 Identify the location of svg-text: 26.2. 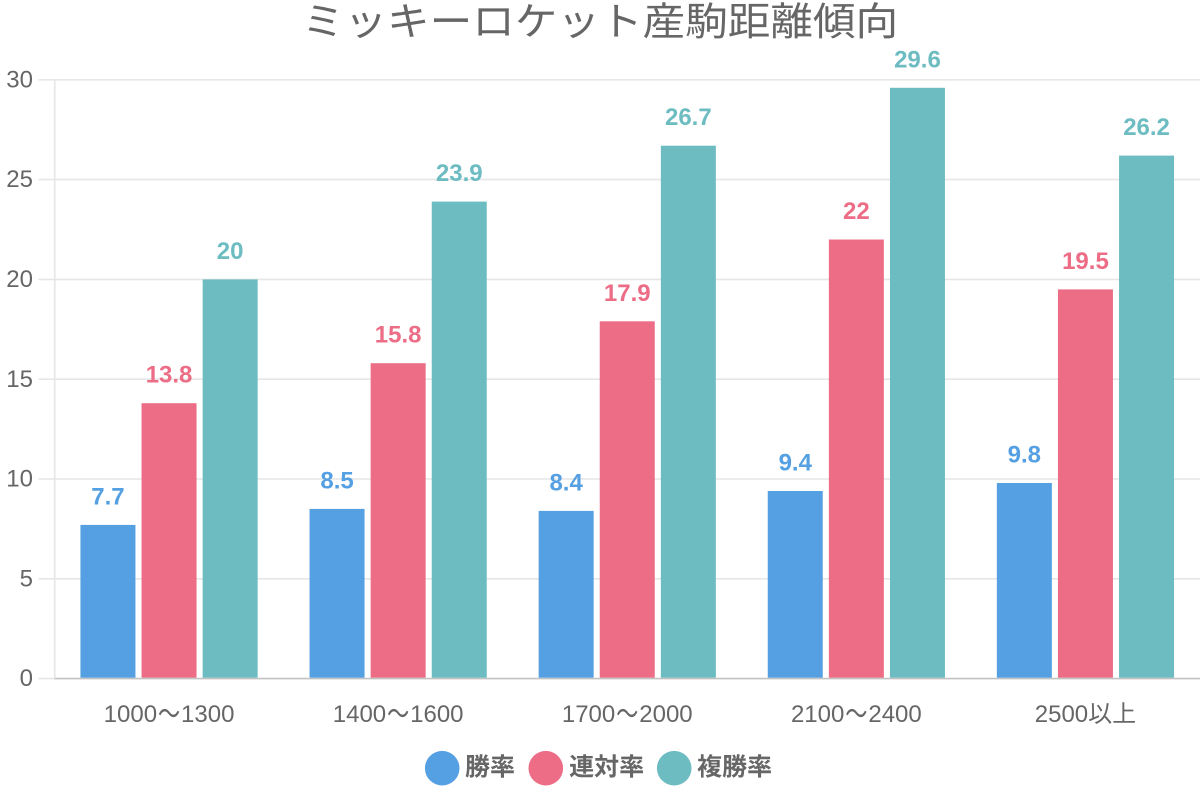
(1146, 127).